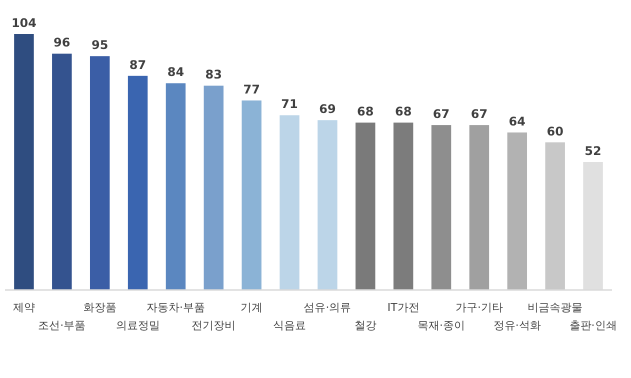 This screenshot has width=631, height=378. I want to click on x-tick-label: 화장품, so click(99, 307).